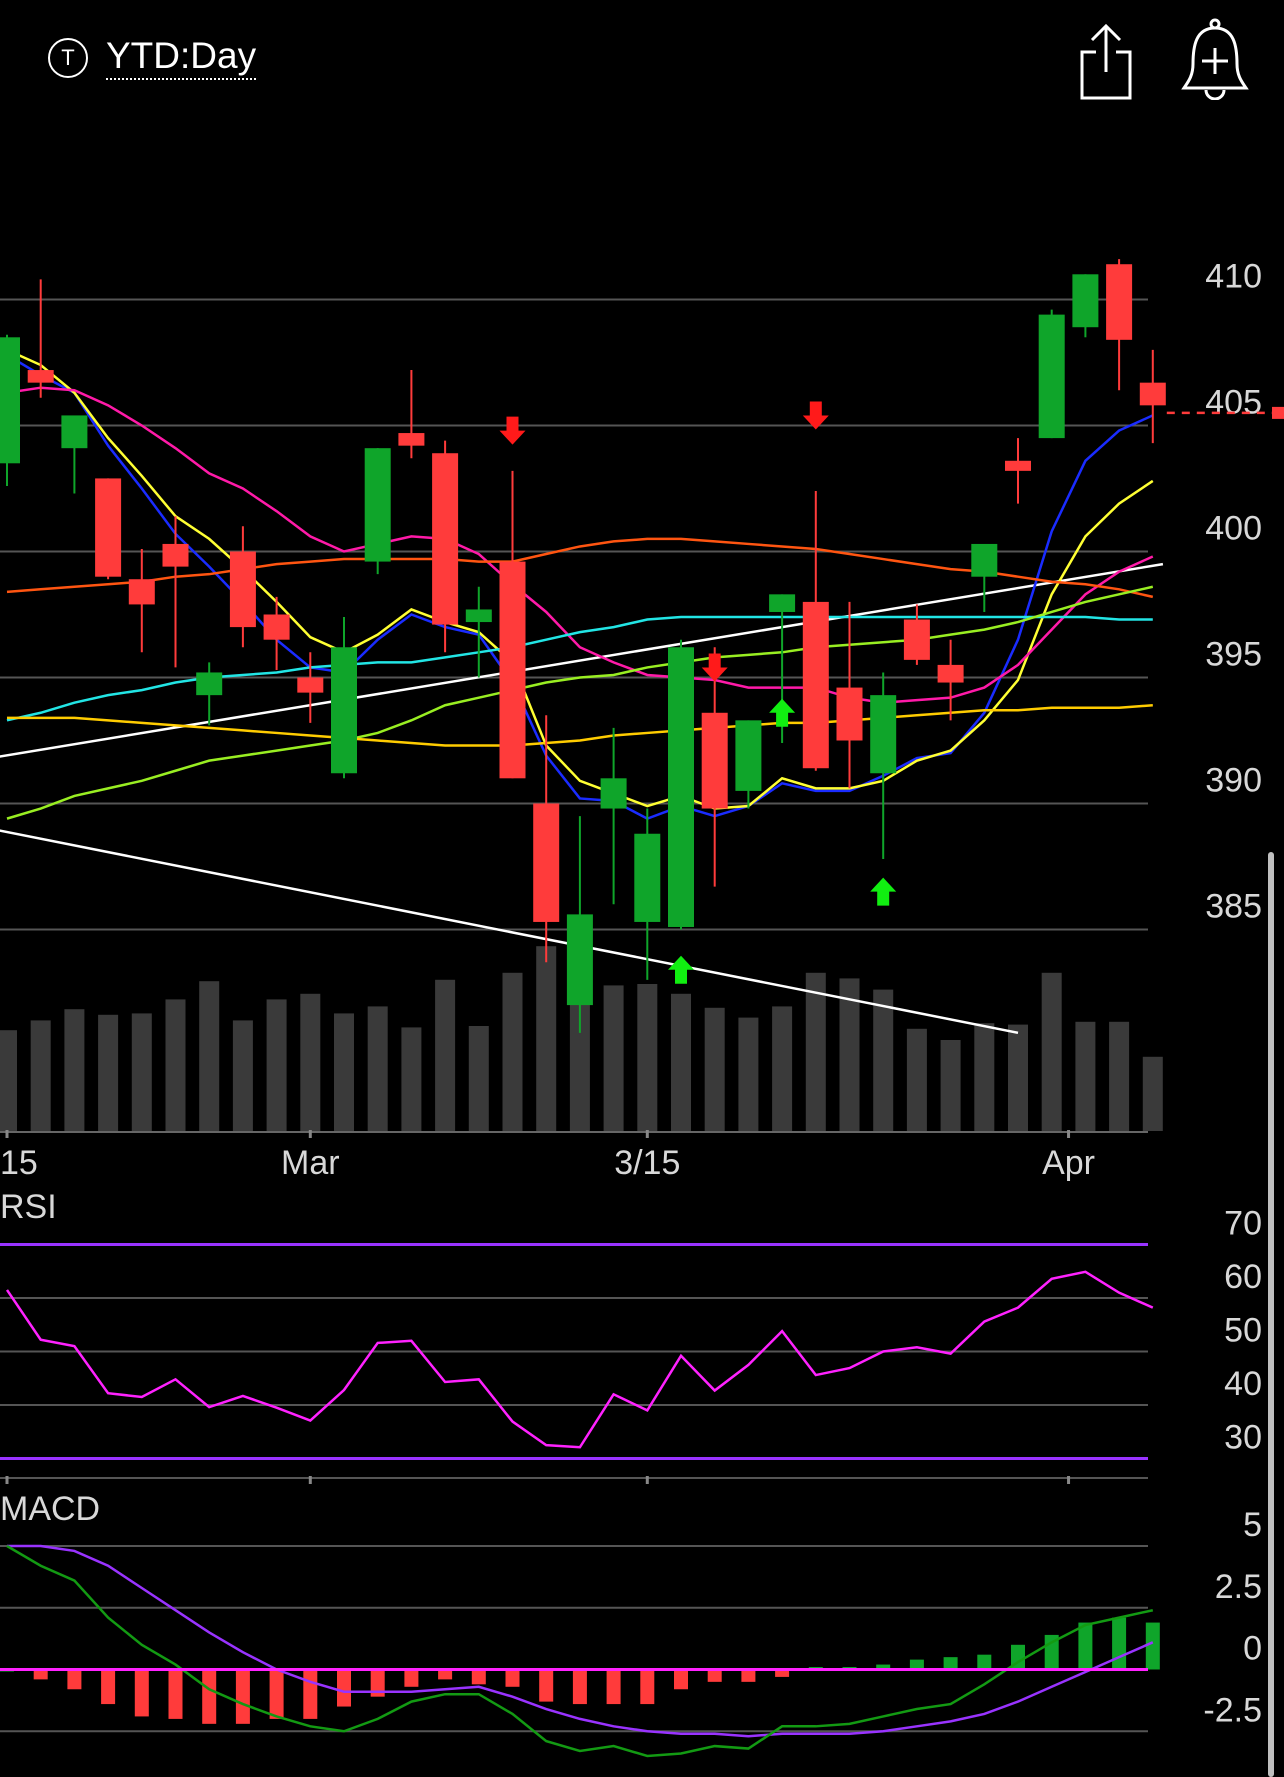 The image size is (1284, 1777). I want to click on add-alert-bell-icon, so click(1215, 59).